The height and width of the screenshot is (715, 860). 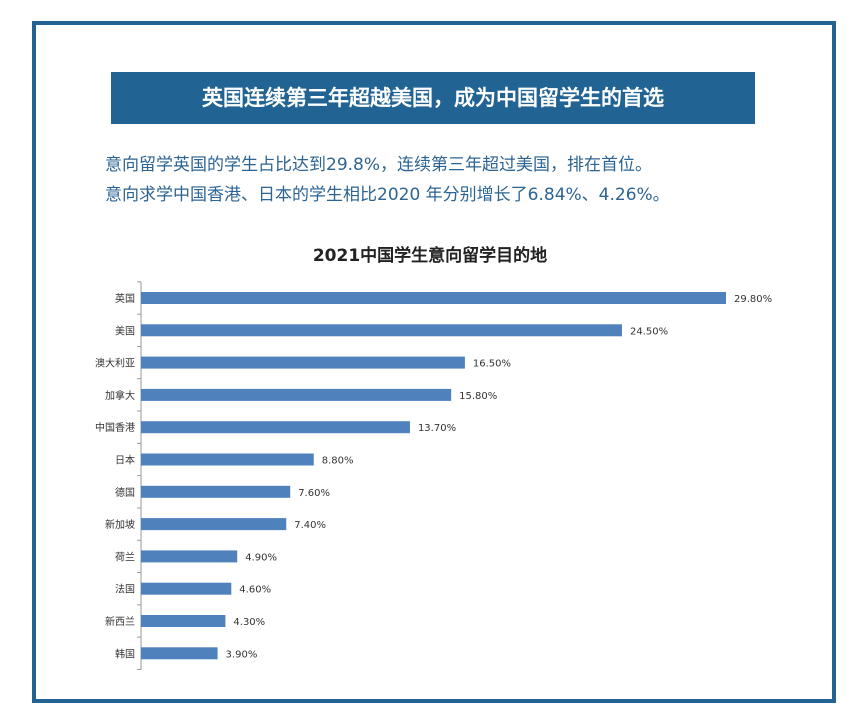 What do you see at coordinates (120, 621) in the screenshot?
I see `category-label: 新西兰` at bounding box center [120, 621].